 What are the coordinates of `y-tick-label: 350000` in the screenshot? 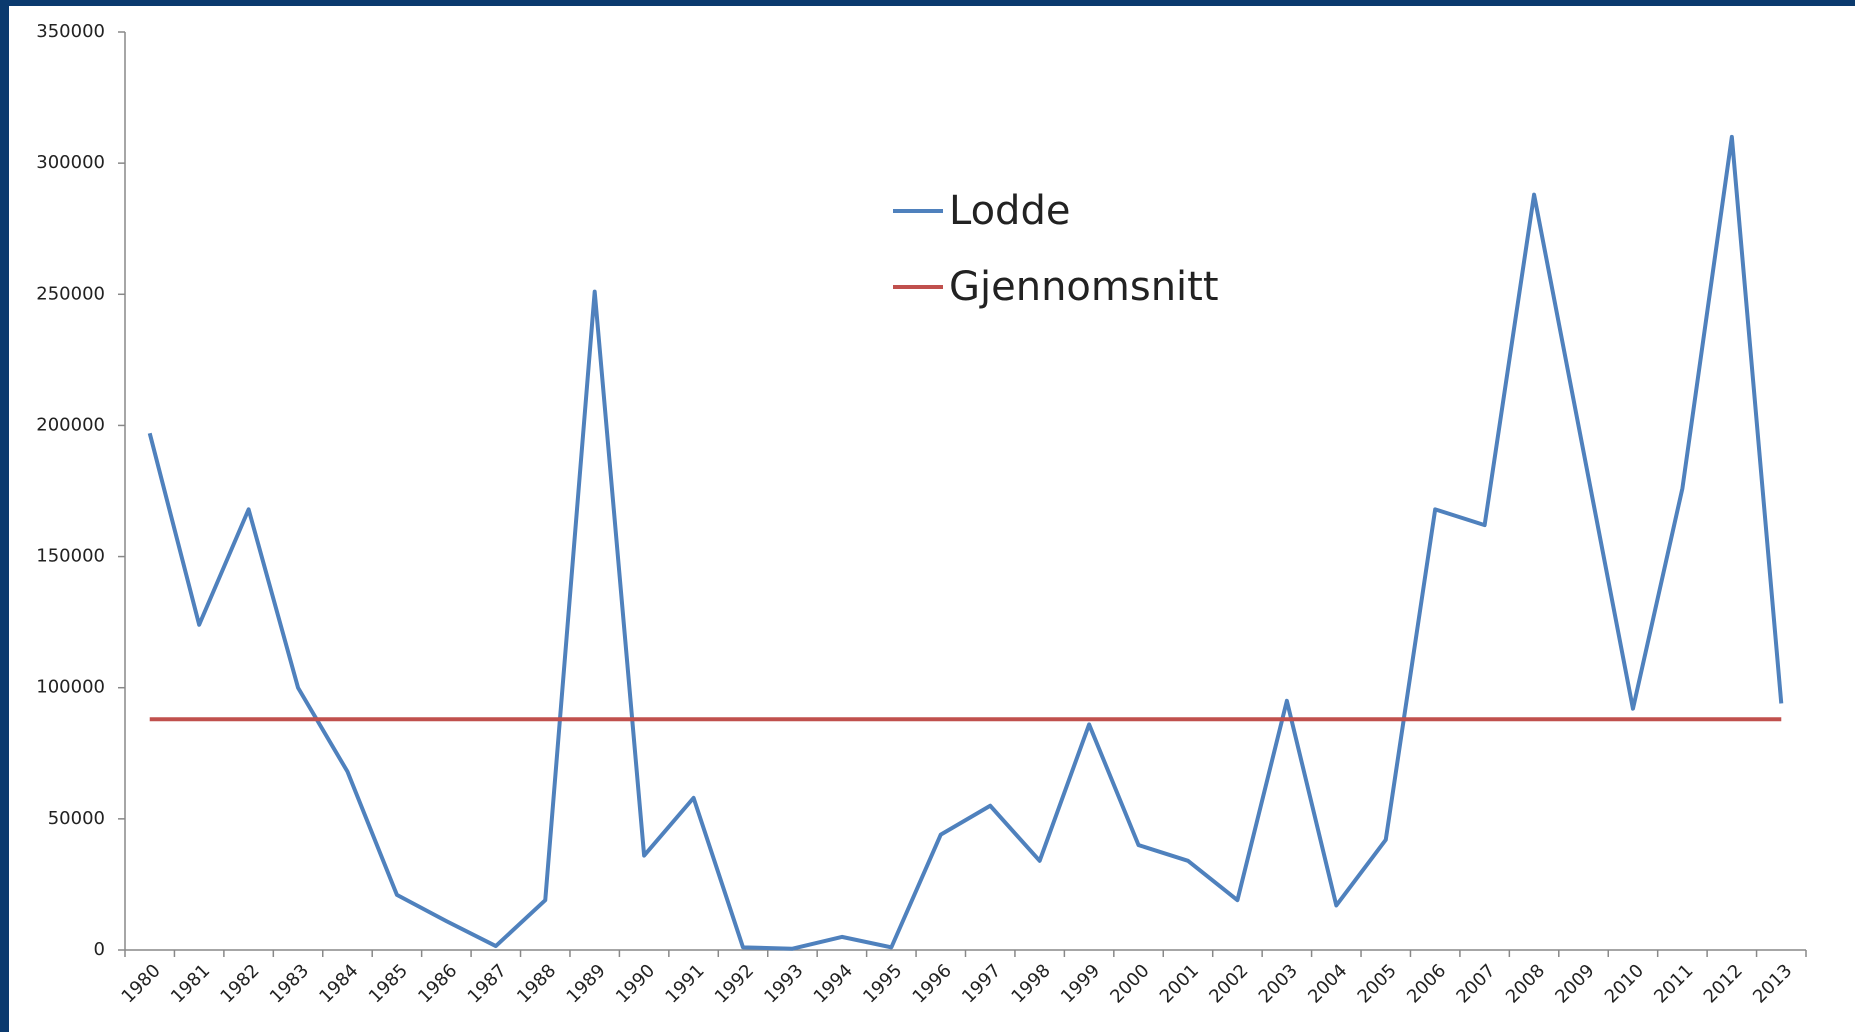 It's located at (70, 31).